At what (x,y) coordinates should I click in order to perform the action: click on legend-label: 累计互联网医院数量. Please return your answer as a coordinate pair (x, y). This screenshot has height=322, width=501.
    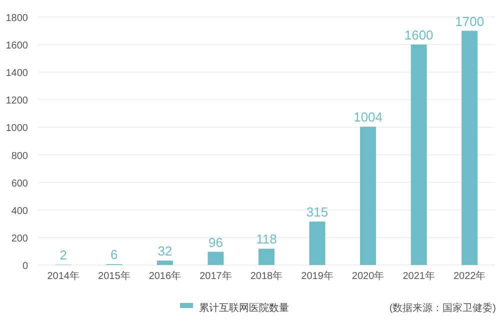
    Looking at the image, I should click on (244, 308).